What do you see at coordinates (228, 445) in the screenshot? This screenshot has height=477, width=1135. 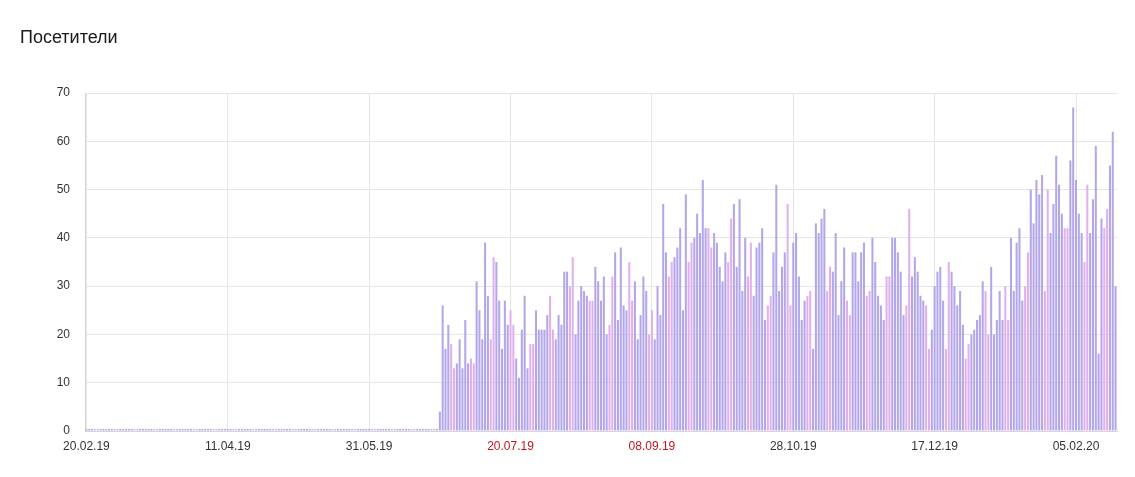 I see `x-tick-label: 11.04.19` at bounding box center [228, 445].